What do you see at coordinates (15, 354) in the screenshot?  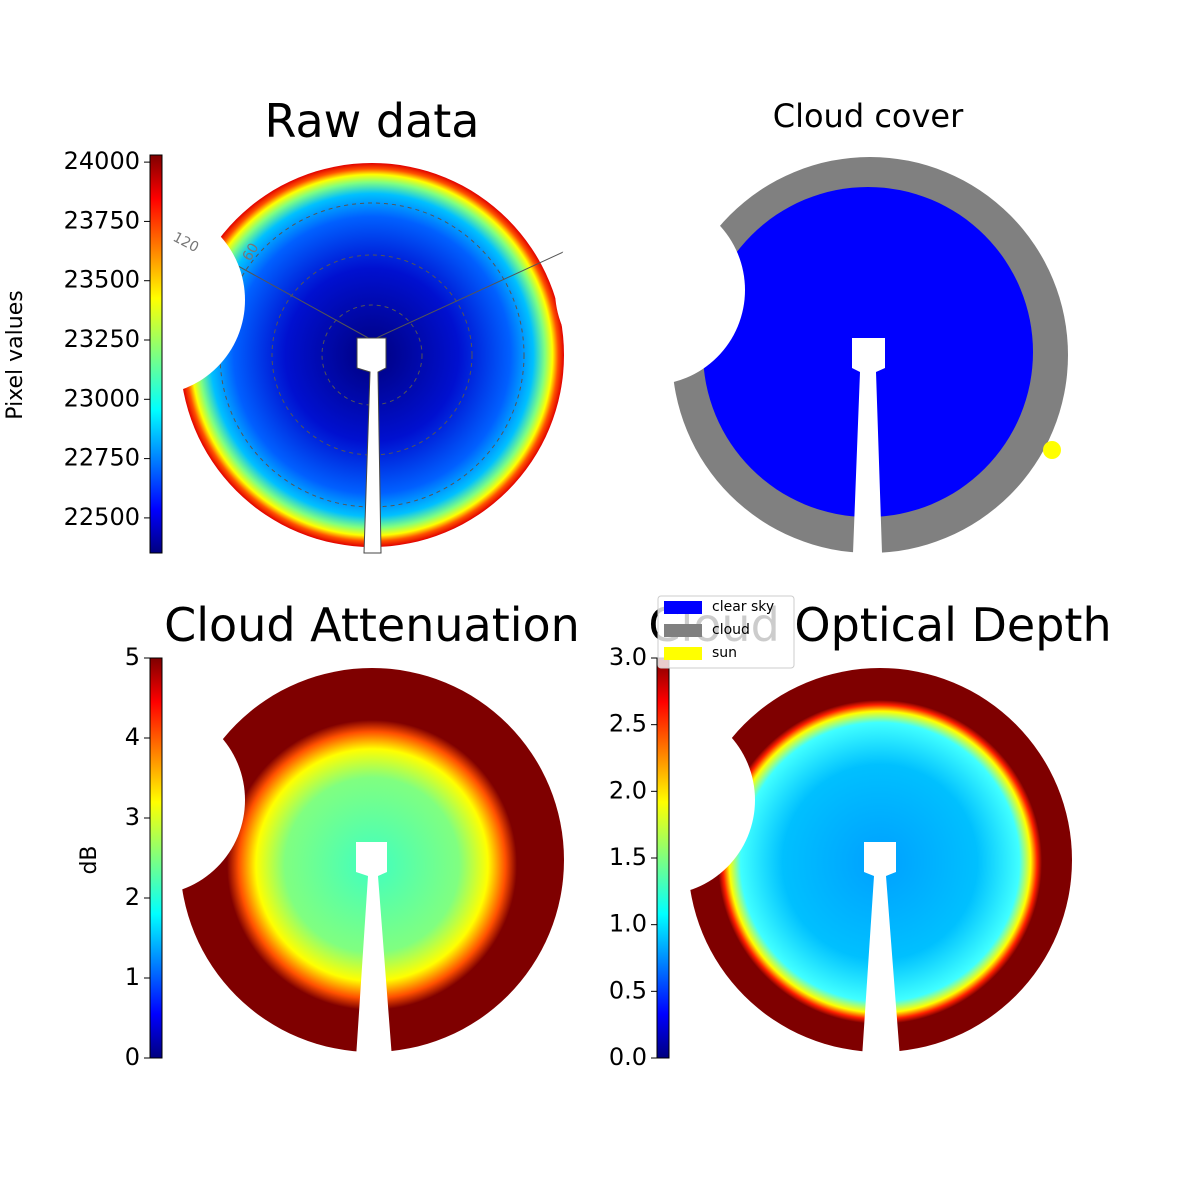 I see `colorbar-label: Pixel values` at bounding box center [15, 354].